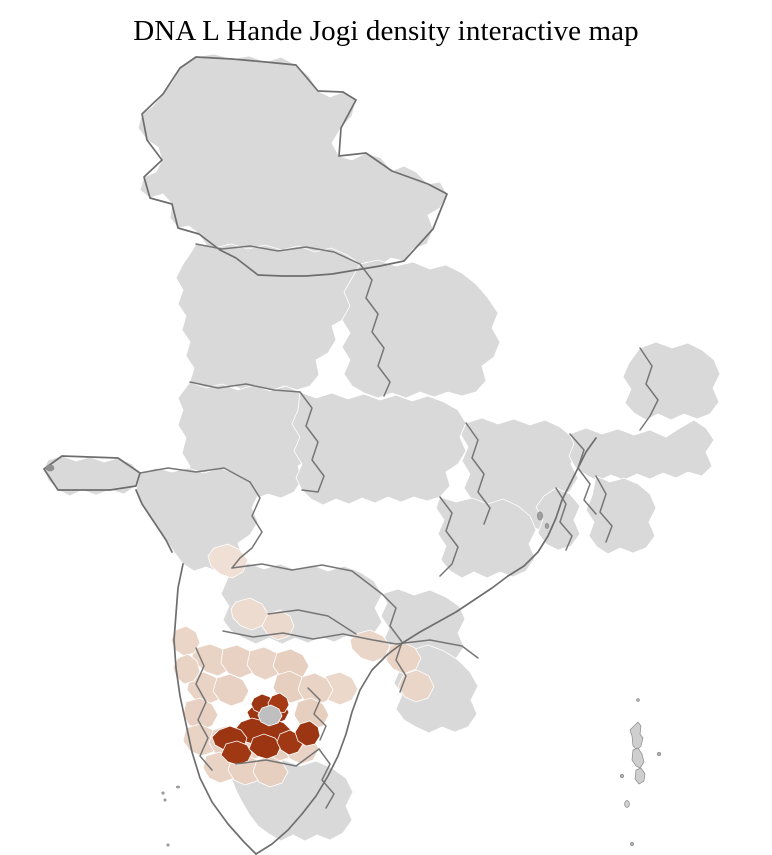 The height and width of the screenshot is (855, 772). Describe the element at coordinates (297, 497) in the screenshot. I see `minor-coast-specks` at that location.